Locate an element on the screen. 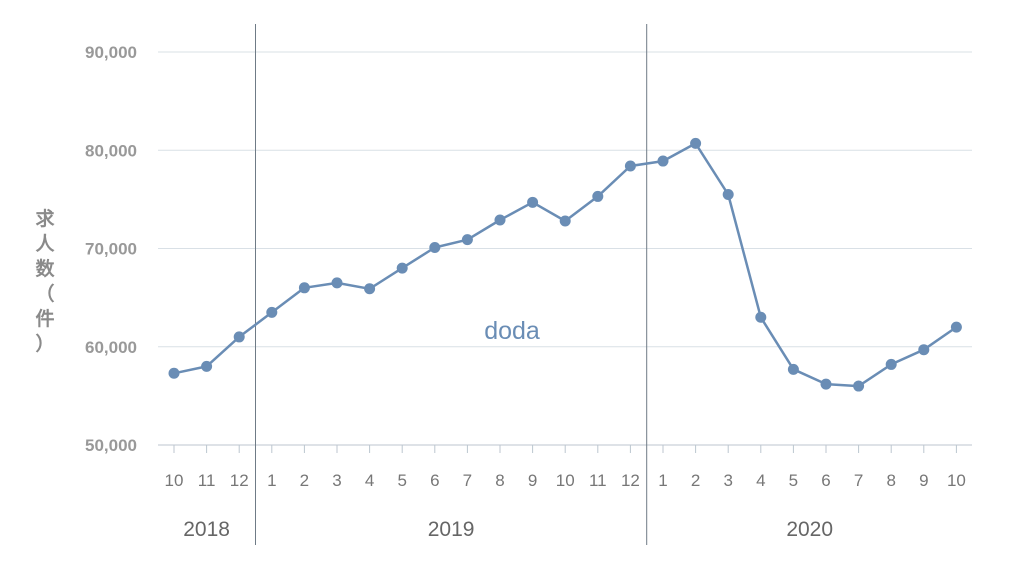  year-label: 2020 is located at coordinates (809, 529).